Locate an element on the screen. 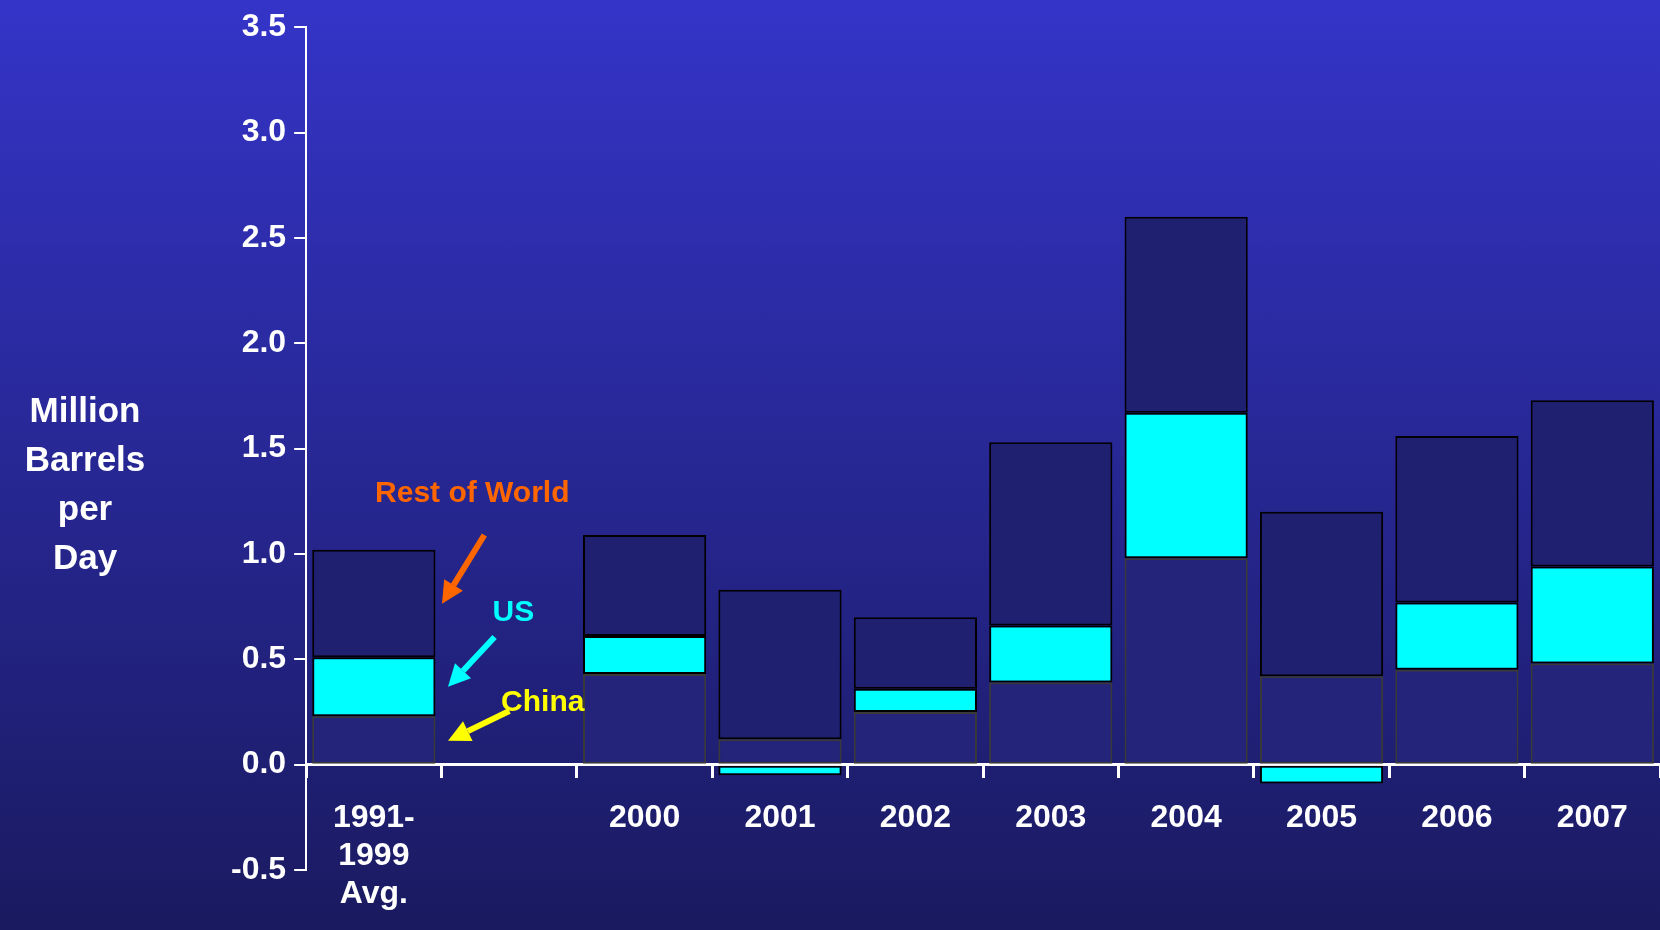 This screenshot has height=930, width=1660. y-tick-label: 1.5 is located at coordinates (264, 446).